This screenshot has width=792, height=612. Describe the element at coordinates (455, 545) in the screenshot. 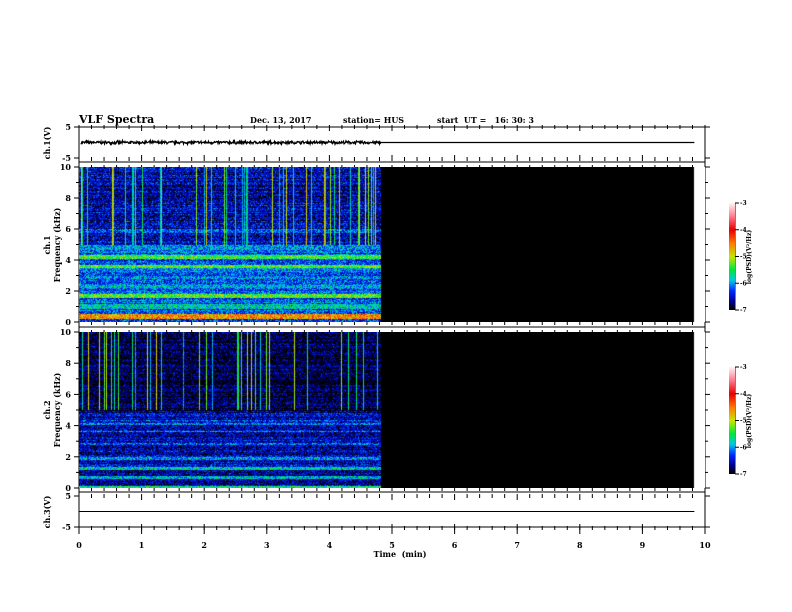

I see `x-tick-label: 6` at that location.